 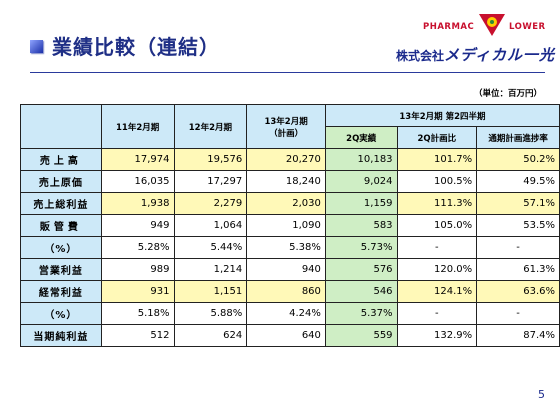 What do you see at coordinates (518, 335) in the screenshot?
I see `table-cell: 87.4%` at bounding box center [518, 335].